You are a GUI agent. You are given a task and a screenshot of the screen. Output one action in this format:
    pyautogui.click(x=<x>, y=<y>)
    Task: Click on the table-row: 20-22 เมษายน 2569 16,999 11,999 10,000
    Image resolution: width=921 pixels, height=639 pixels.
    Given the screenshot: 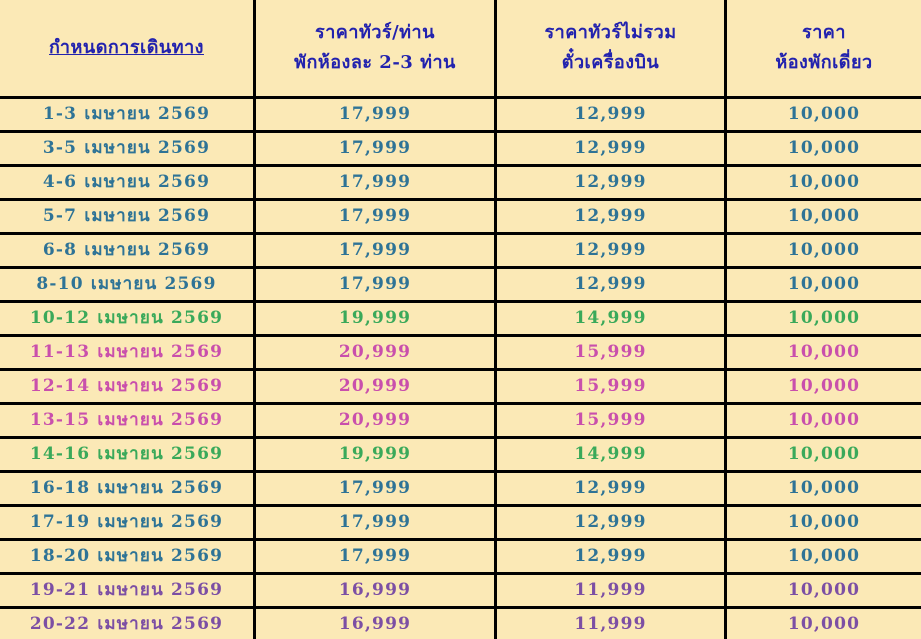 What is the action you would take?
    pyautogui.click(x=460, y=624)
    